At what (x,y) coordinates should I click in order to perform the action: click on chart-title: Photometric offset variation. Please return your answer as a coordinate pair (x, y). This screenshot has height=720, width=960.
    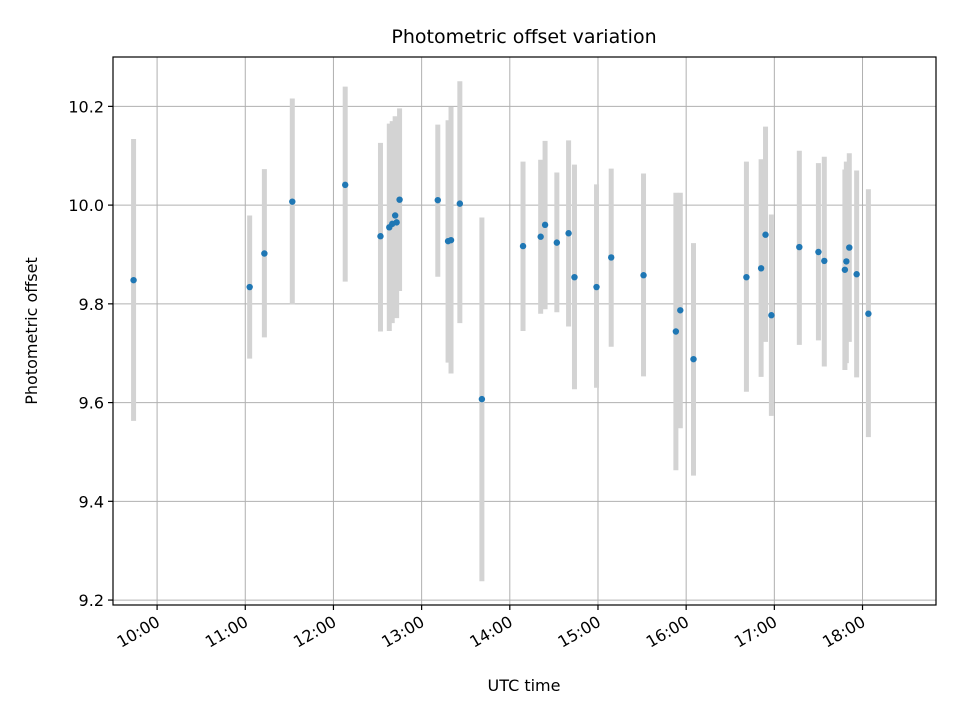
    Looking at the image, I should click on (523, 37).